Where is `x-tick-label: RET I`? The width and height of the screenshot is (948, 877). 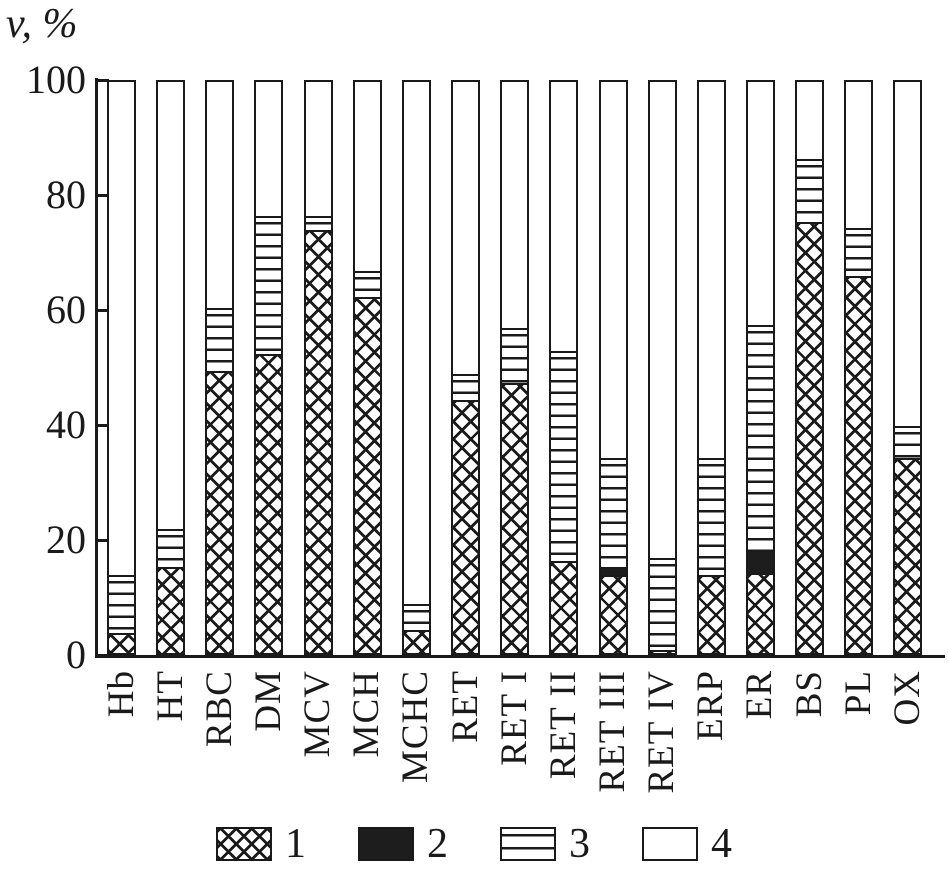 x-tick-label: RET I is located at coordinates (514, 718).